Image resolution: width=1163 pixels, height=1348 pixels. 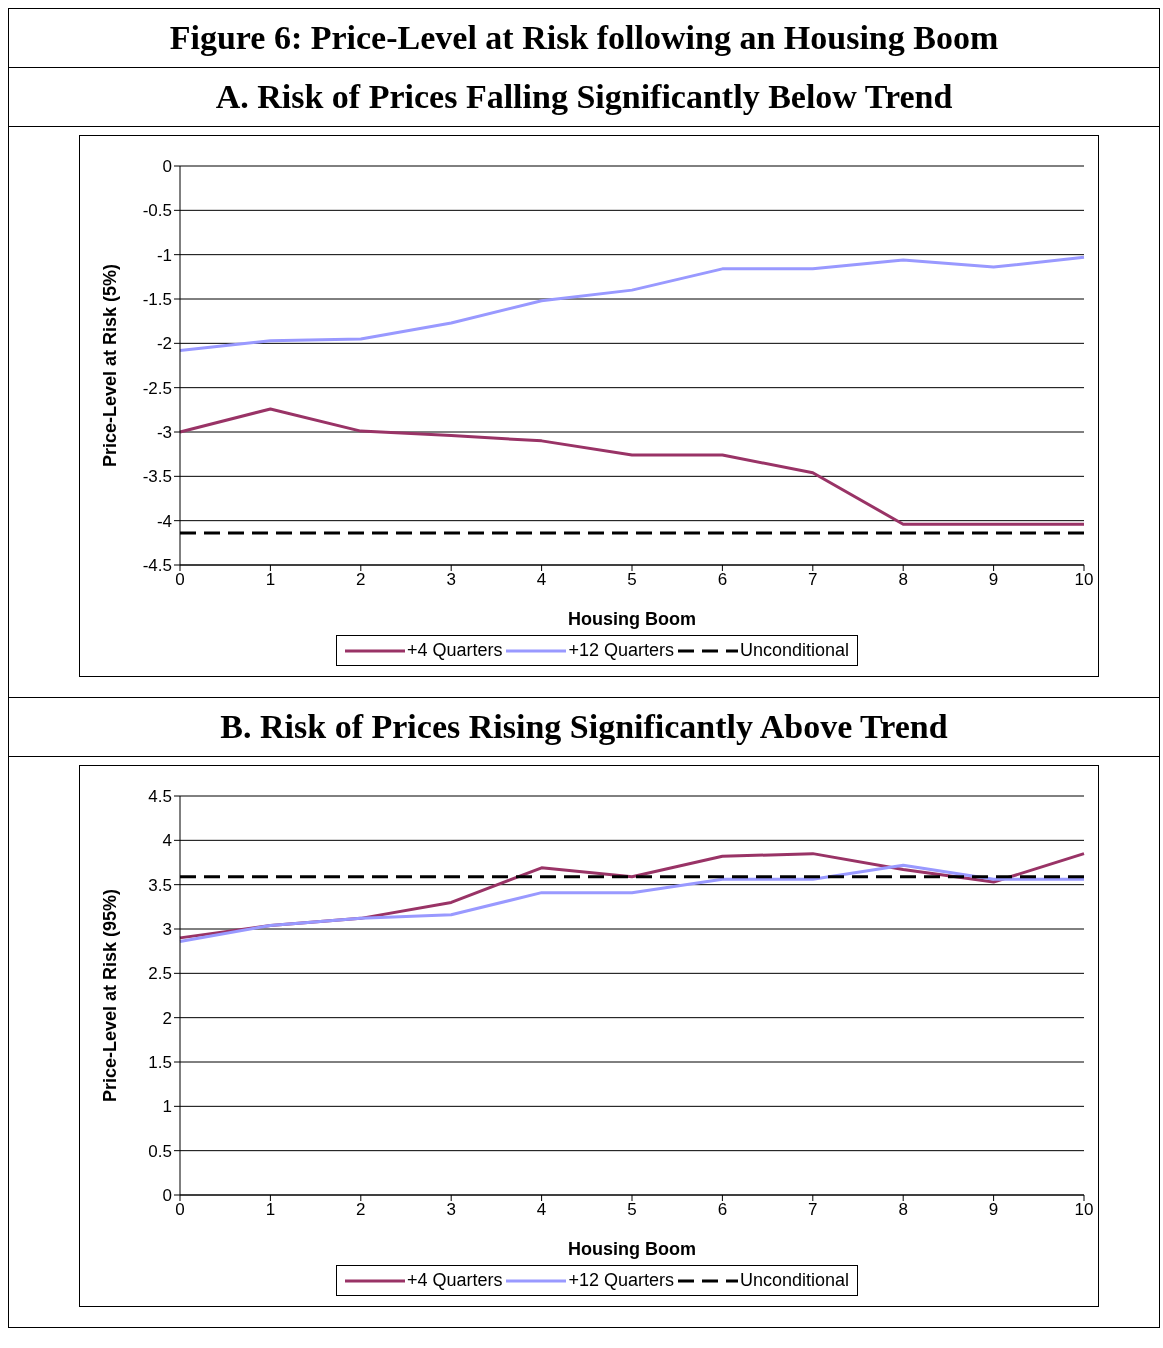 I want to click on y-tick-label: -2.5, so click(x=157, y=388).